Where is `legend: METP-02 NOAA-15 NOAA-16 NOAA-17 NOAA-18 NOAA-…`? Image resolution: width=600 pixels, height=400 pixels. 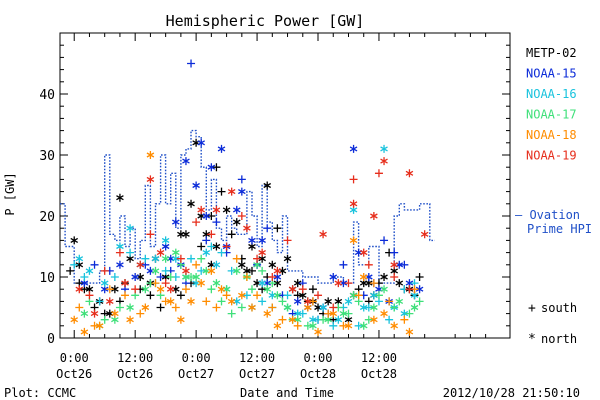
legend: METP-02 NOAA-15 NOAA-16 NOAA-17 NOAA-18 NOAA-… is located at coordinates (553, 141).